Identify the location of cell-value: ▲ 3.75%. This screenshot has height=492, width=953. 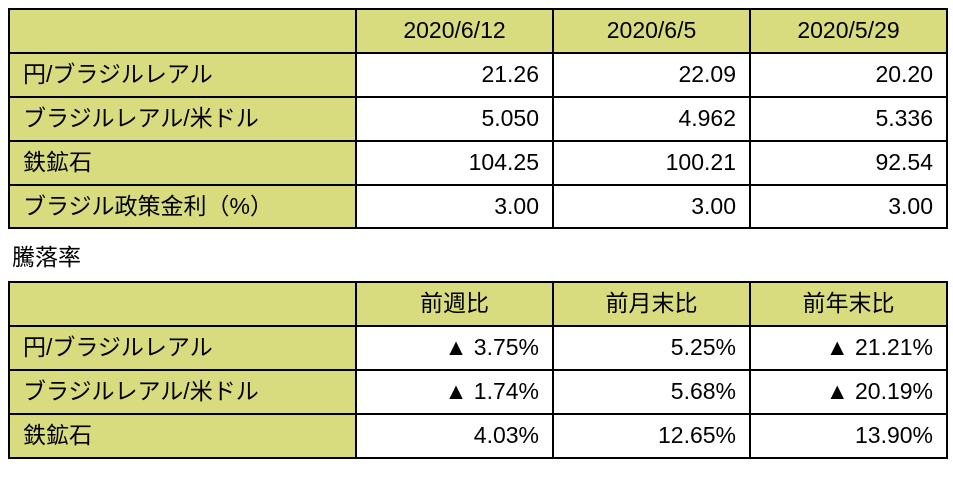
(454, 348).